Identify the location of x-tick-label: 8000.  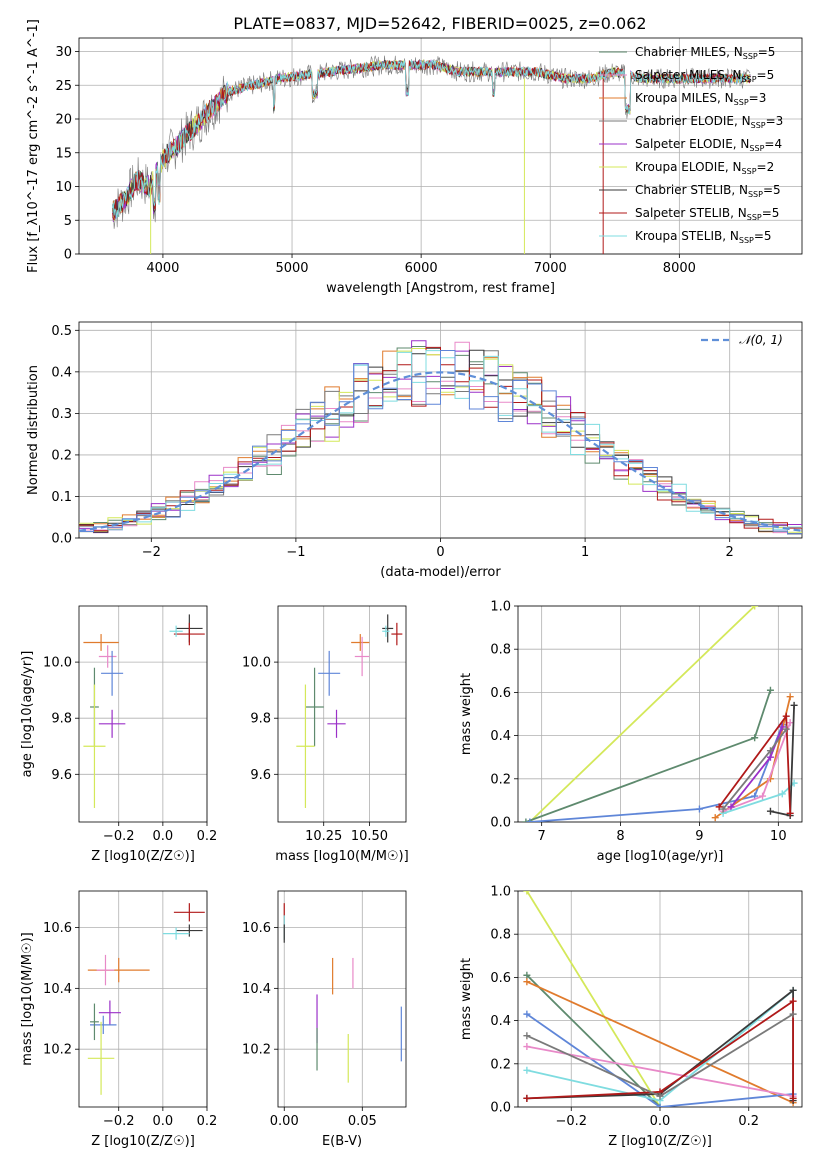
(679, 268).